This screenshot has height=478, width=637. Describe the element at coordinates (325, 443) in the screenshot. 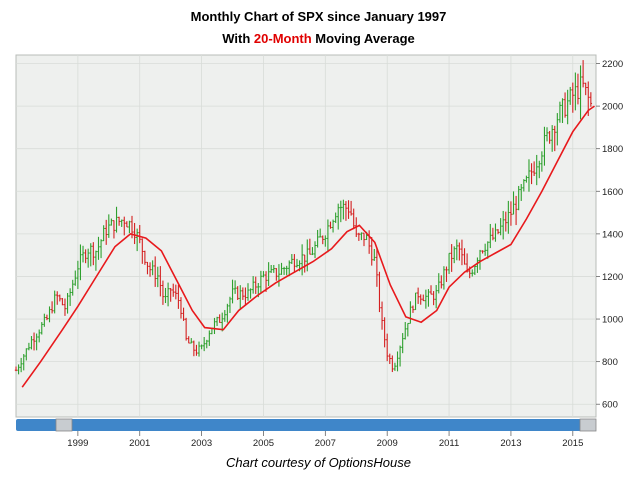

I see `x-tick-label: 2007` at that location.